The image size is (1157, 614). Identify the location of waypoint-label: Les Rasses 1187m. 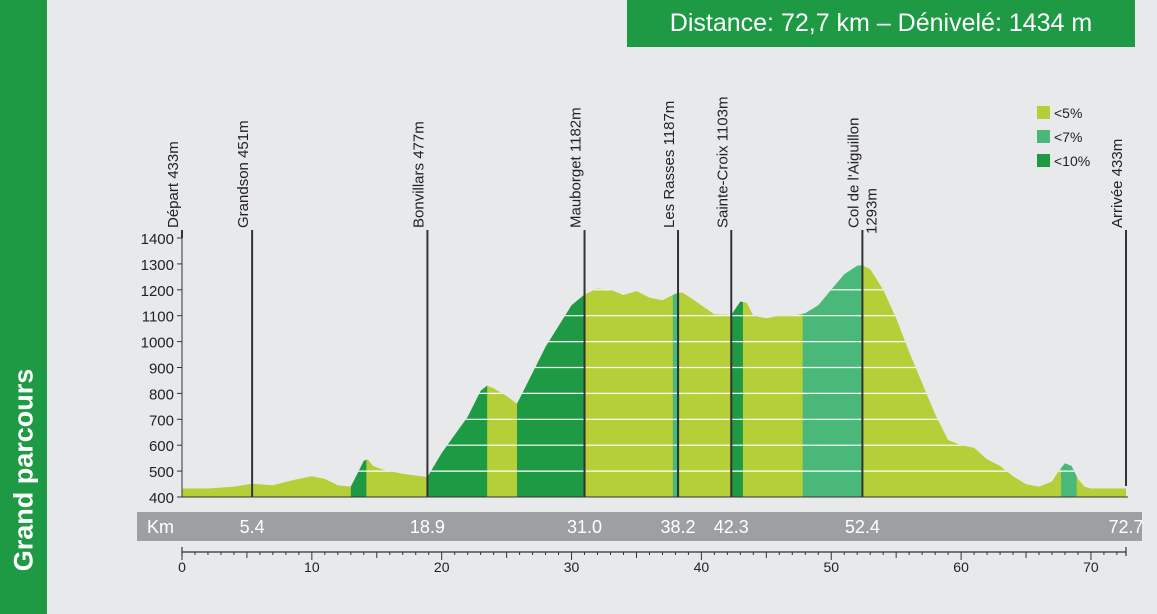
(669, 164).